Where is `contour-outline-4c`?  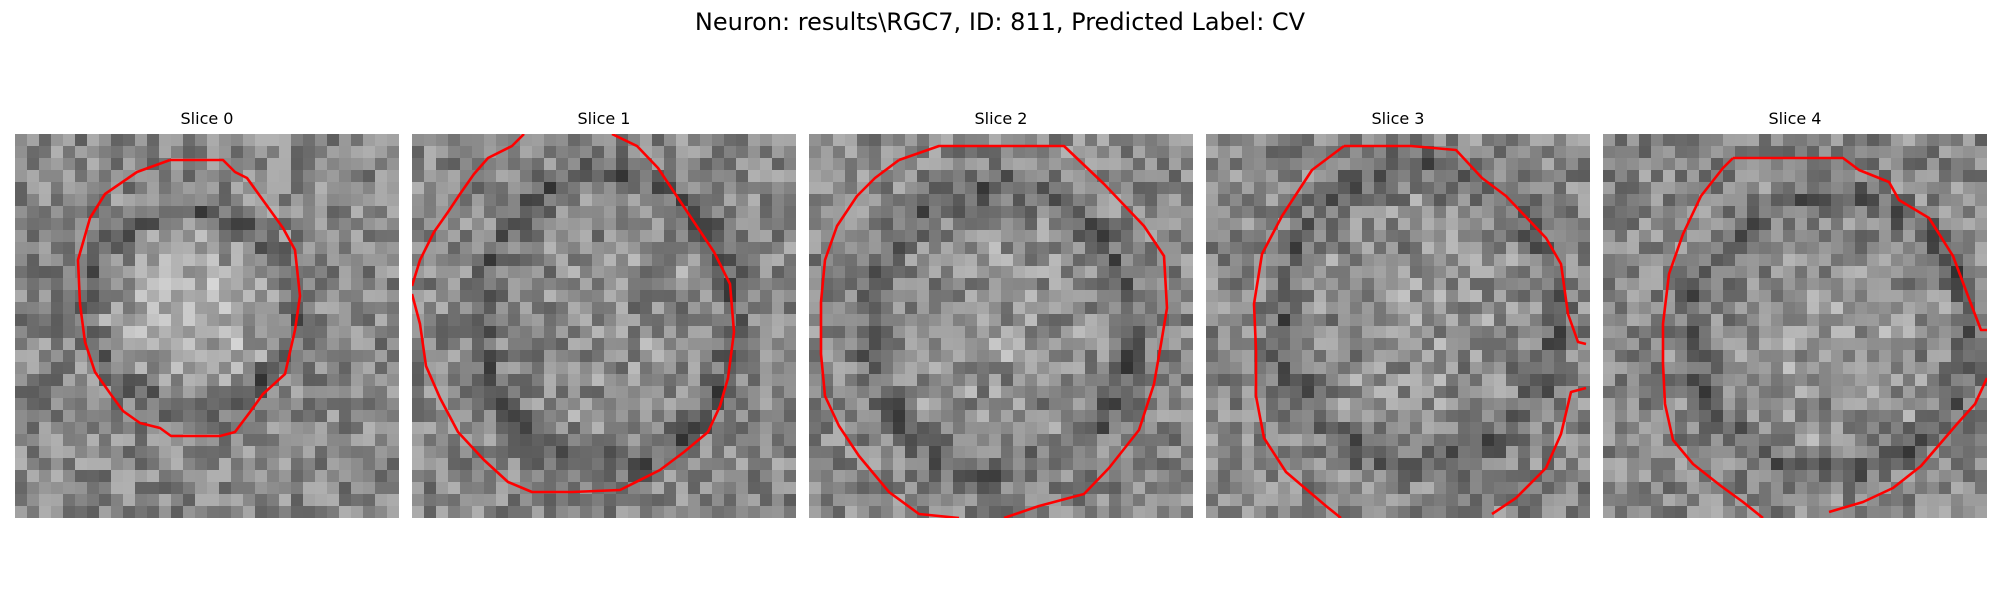 contour-outline-4c is located at coordinates (1712, 337).